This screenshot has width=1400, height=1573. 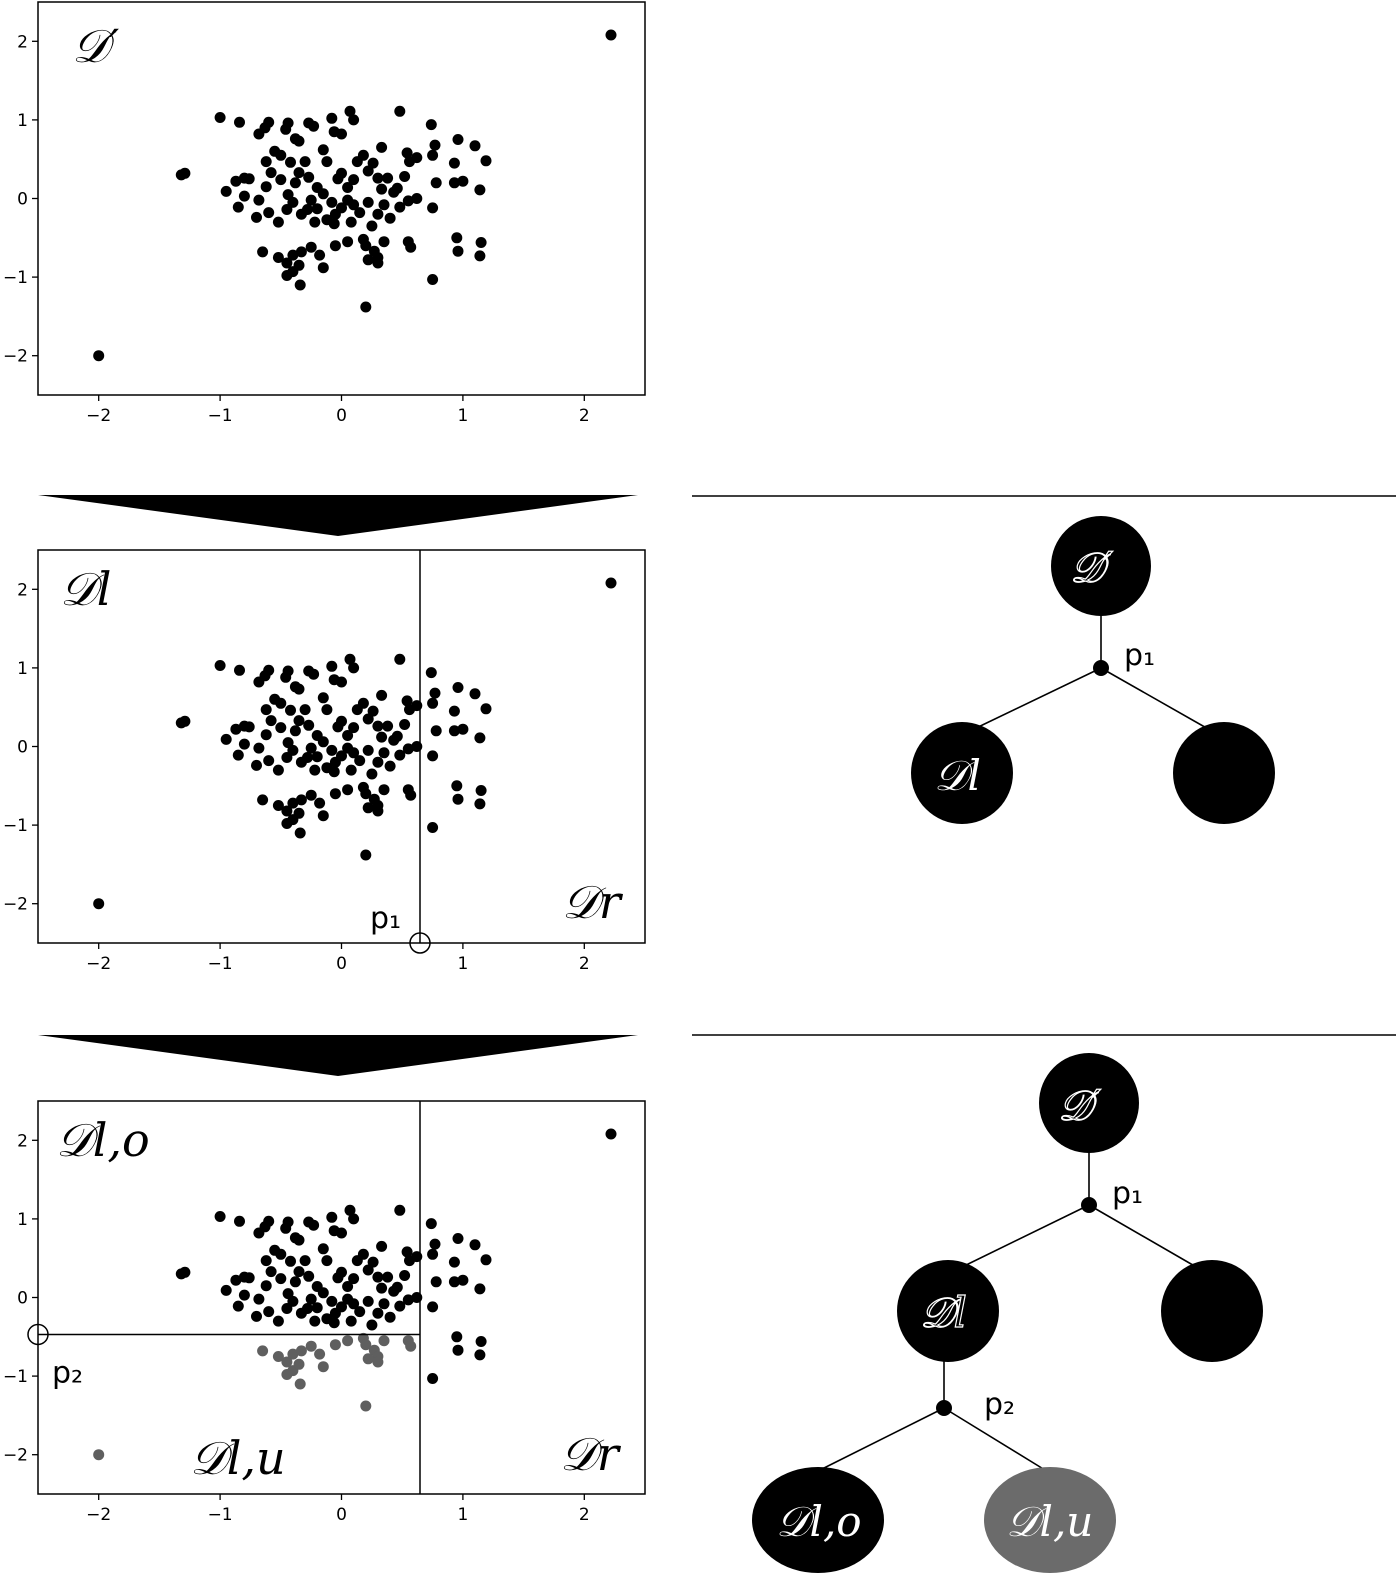 I want to click on plot-frame, so click(x=341, y=198).